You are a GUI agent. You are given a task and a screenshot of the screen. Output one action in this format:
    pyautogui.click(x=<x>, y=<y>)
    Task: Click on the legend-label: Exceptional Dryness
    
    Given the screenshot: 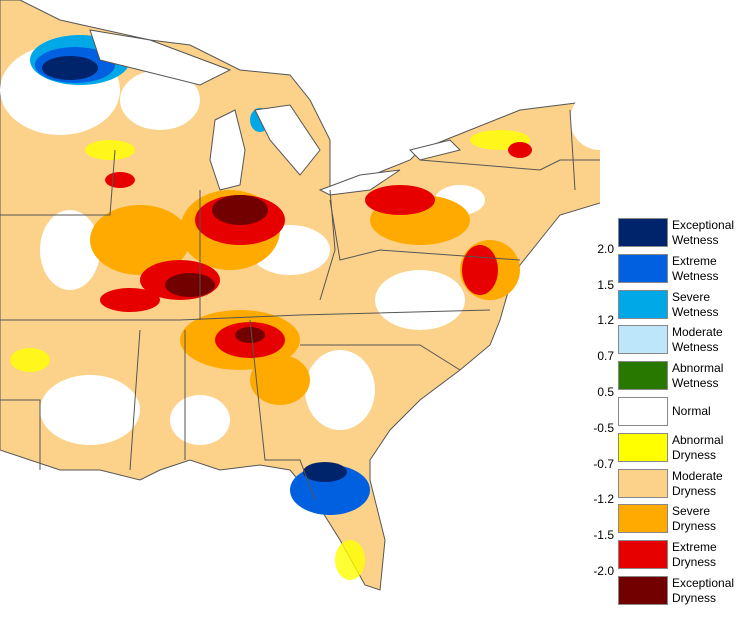 What is the action you would take?
    pyautogui.click(x=703, y=590)
    